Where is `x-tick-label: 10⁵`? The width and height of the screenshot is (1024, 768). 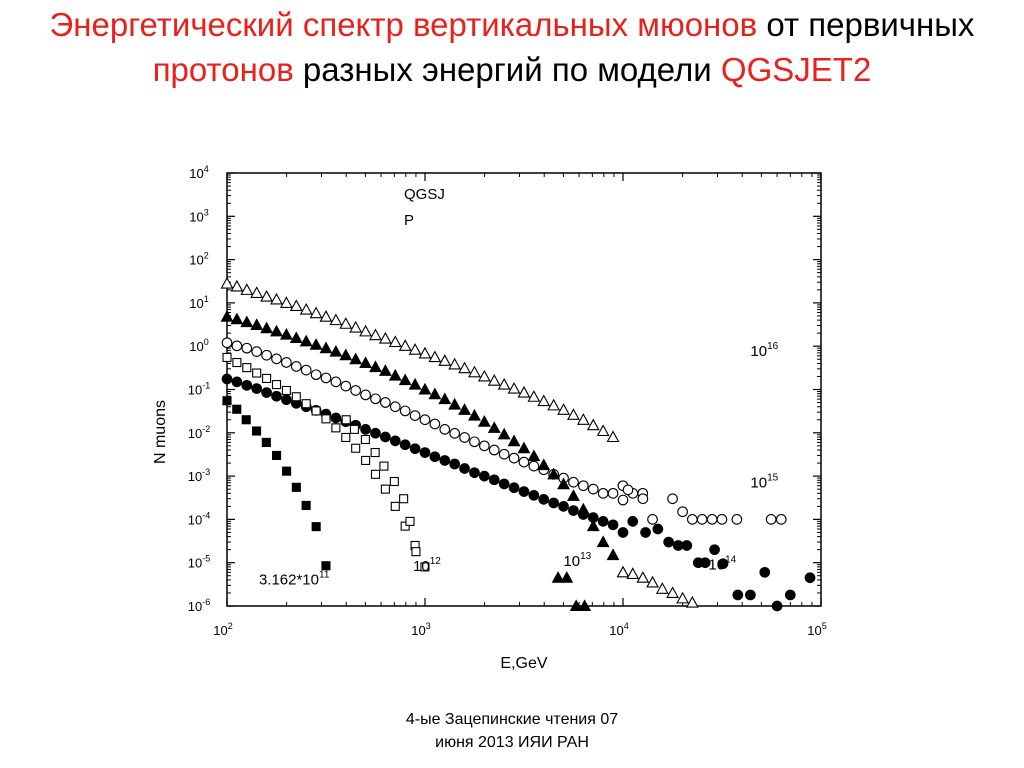
x-tick-label: 10⁵ is located at coordinates (816, 629).